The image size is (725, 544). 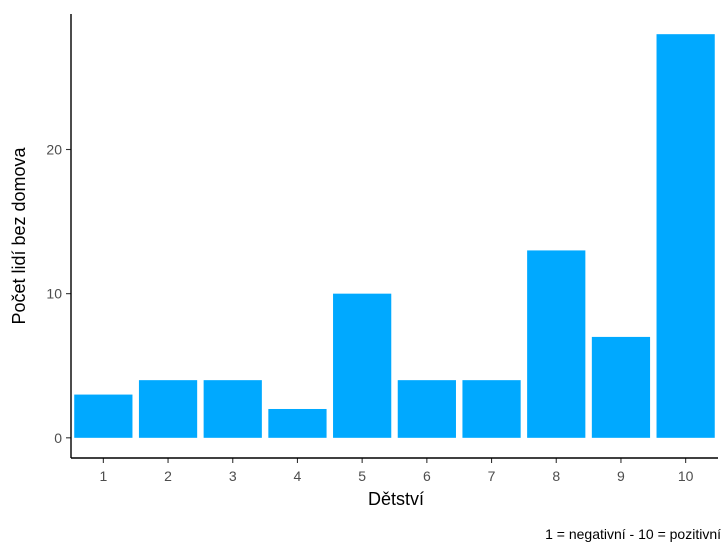 What do you see at coordinates (168, 476) in the screenshot?
I see `x-tick-label-2: 2` at bounding box center [168, 476].